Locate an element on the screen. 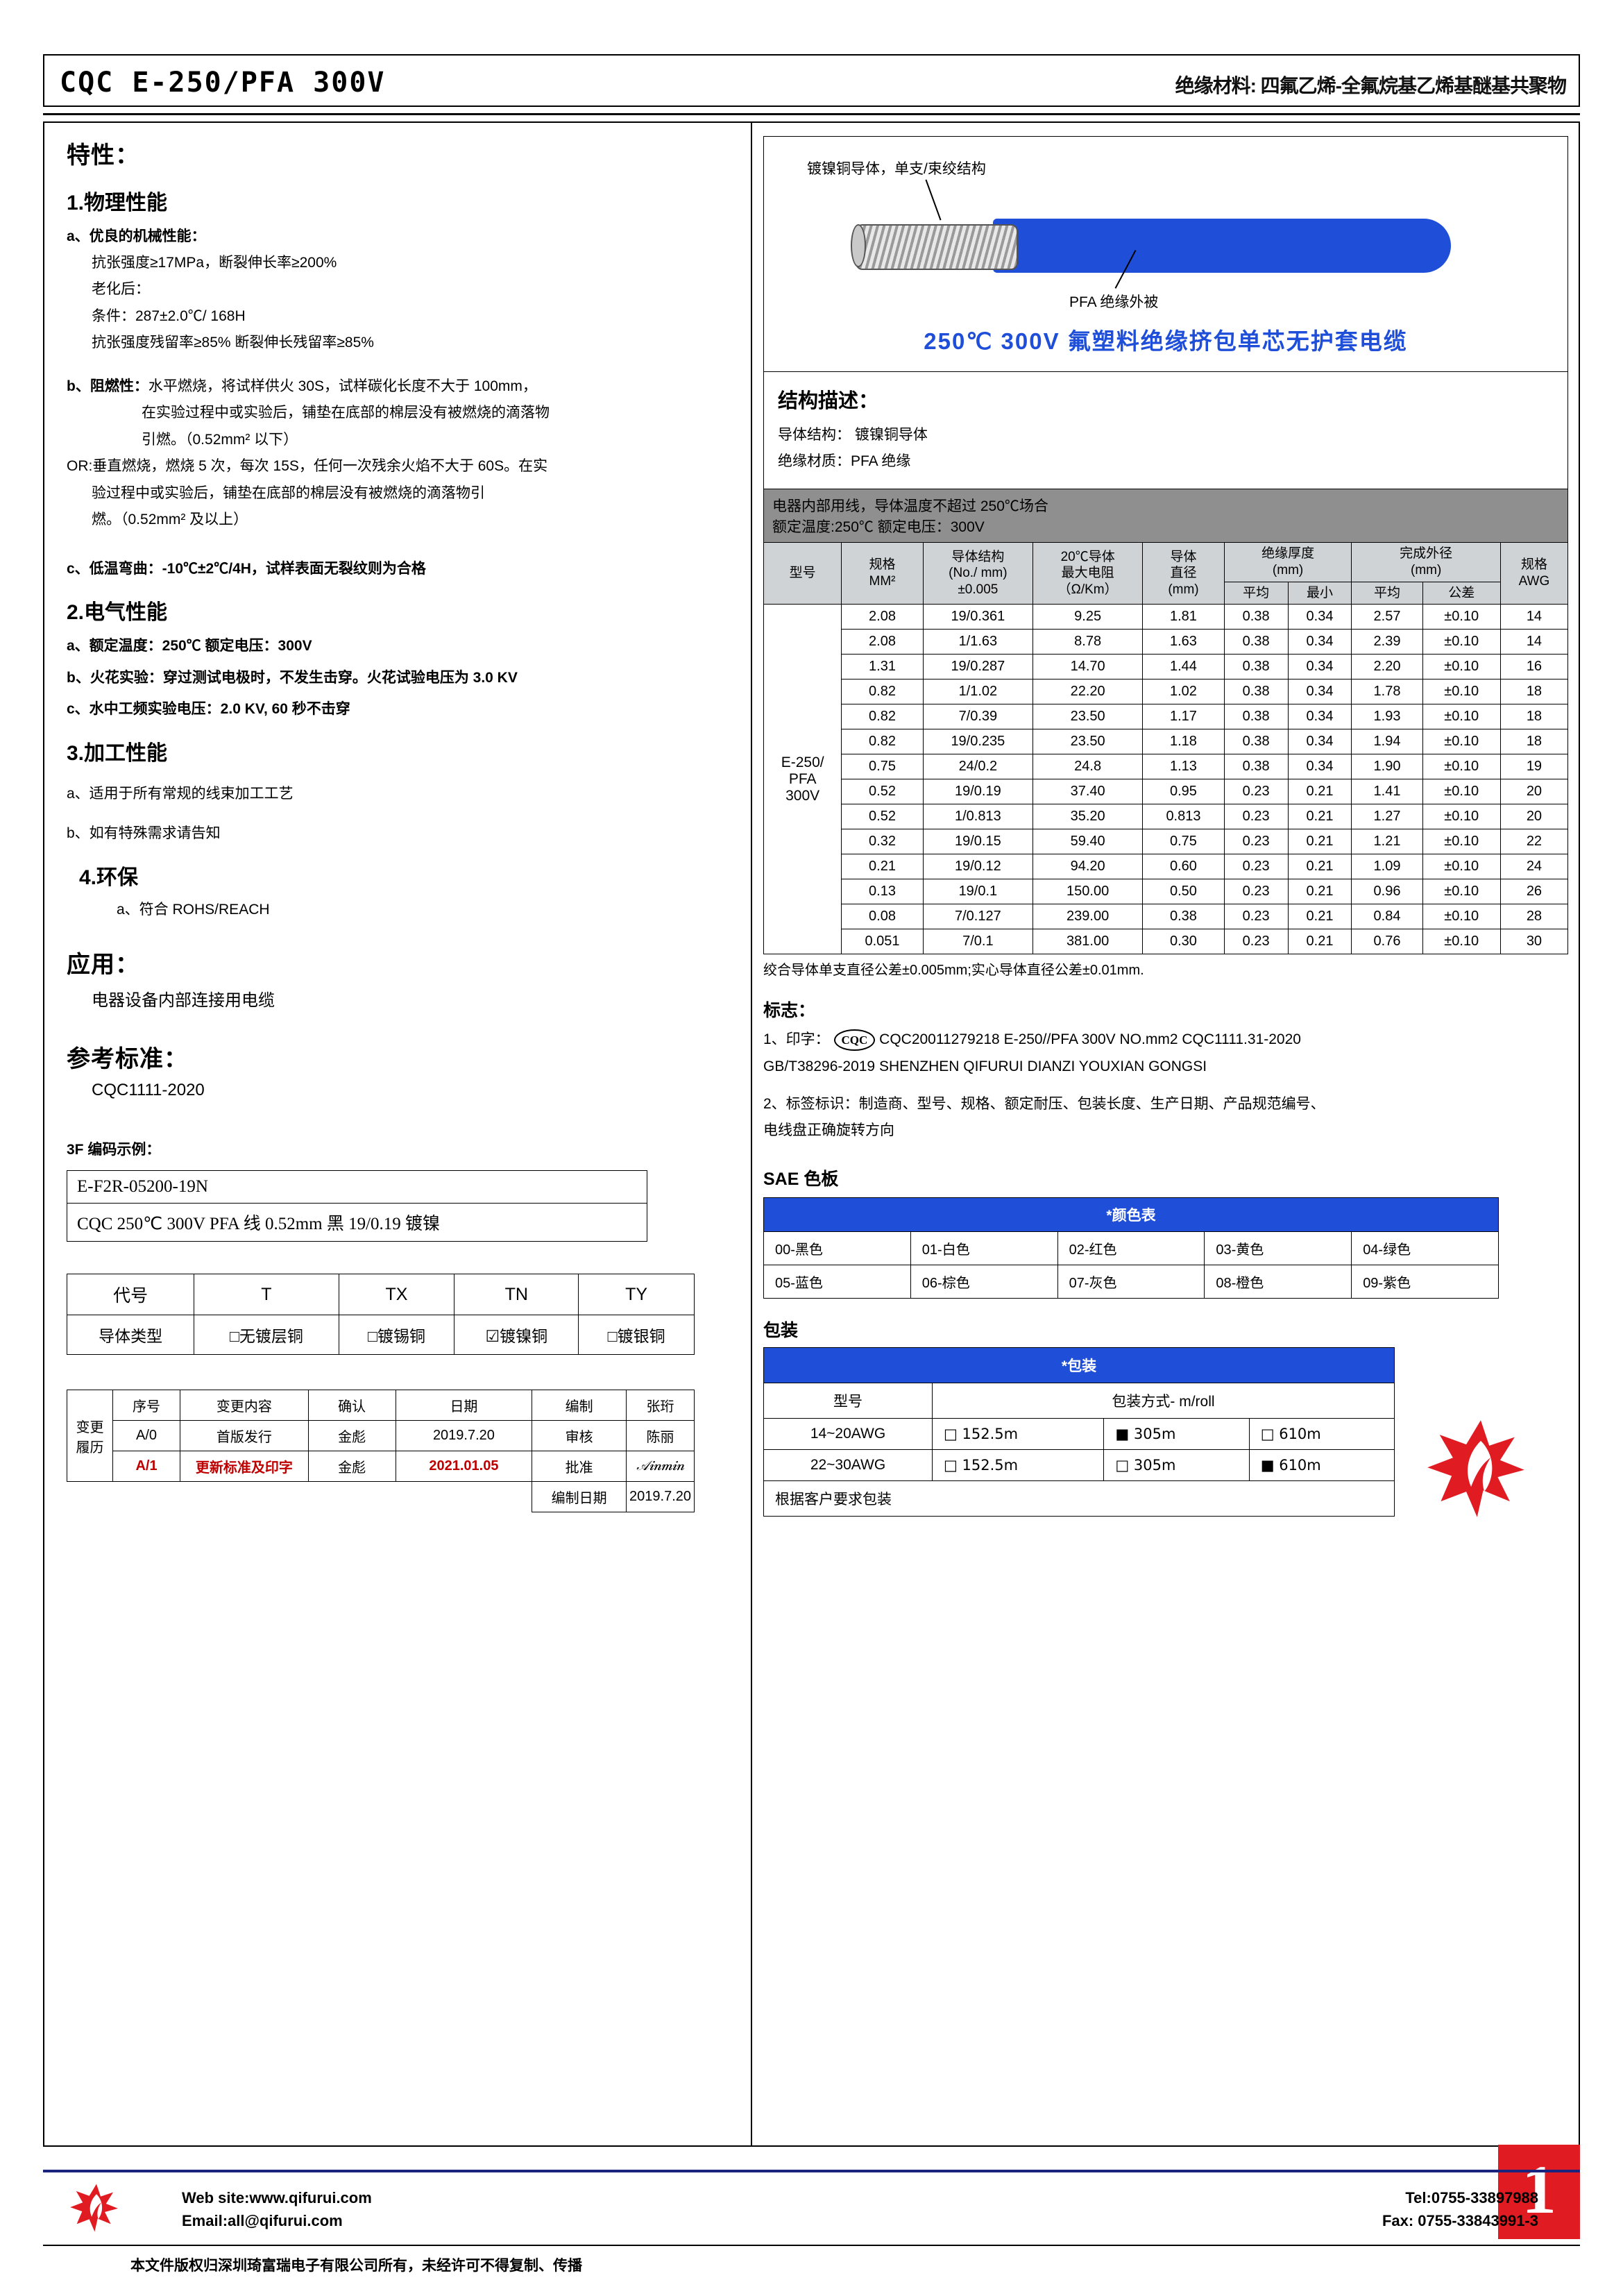  sae-r1c2: 07-灰色 is located at coordinates (1131, 1281).